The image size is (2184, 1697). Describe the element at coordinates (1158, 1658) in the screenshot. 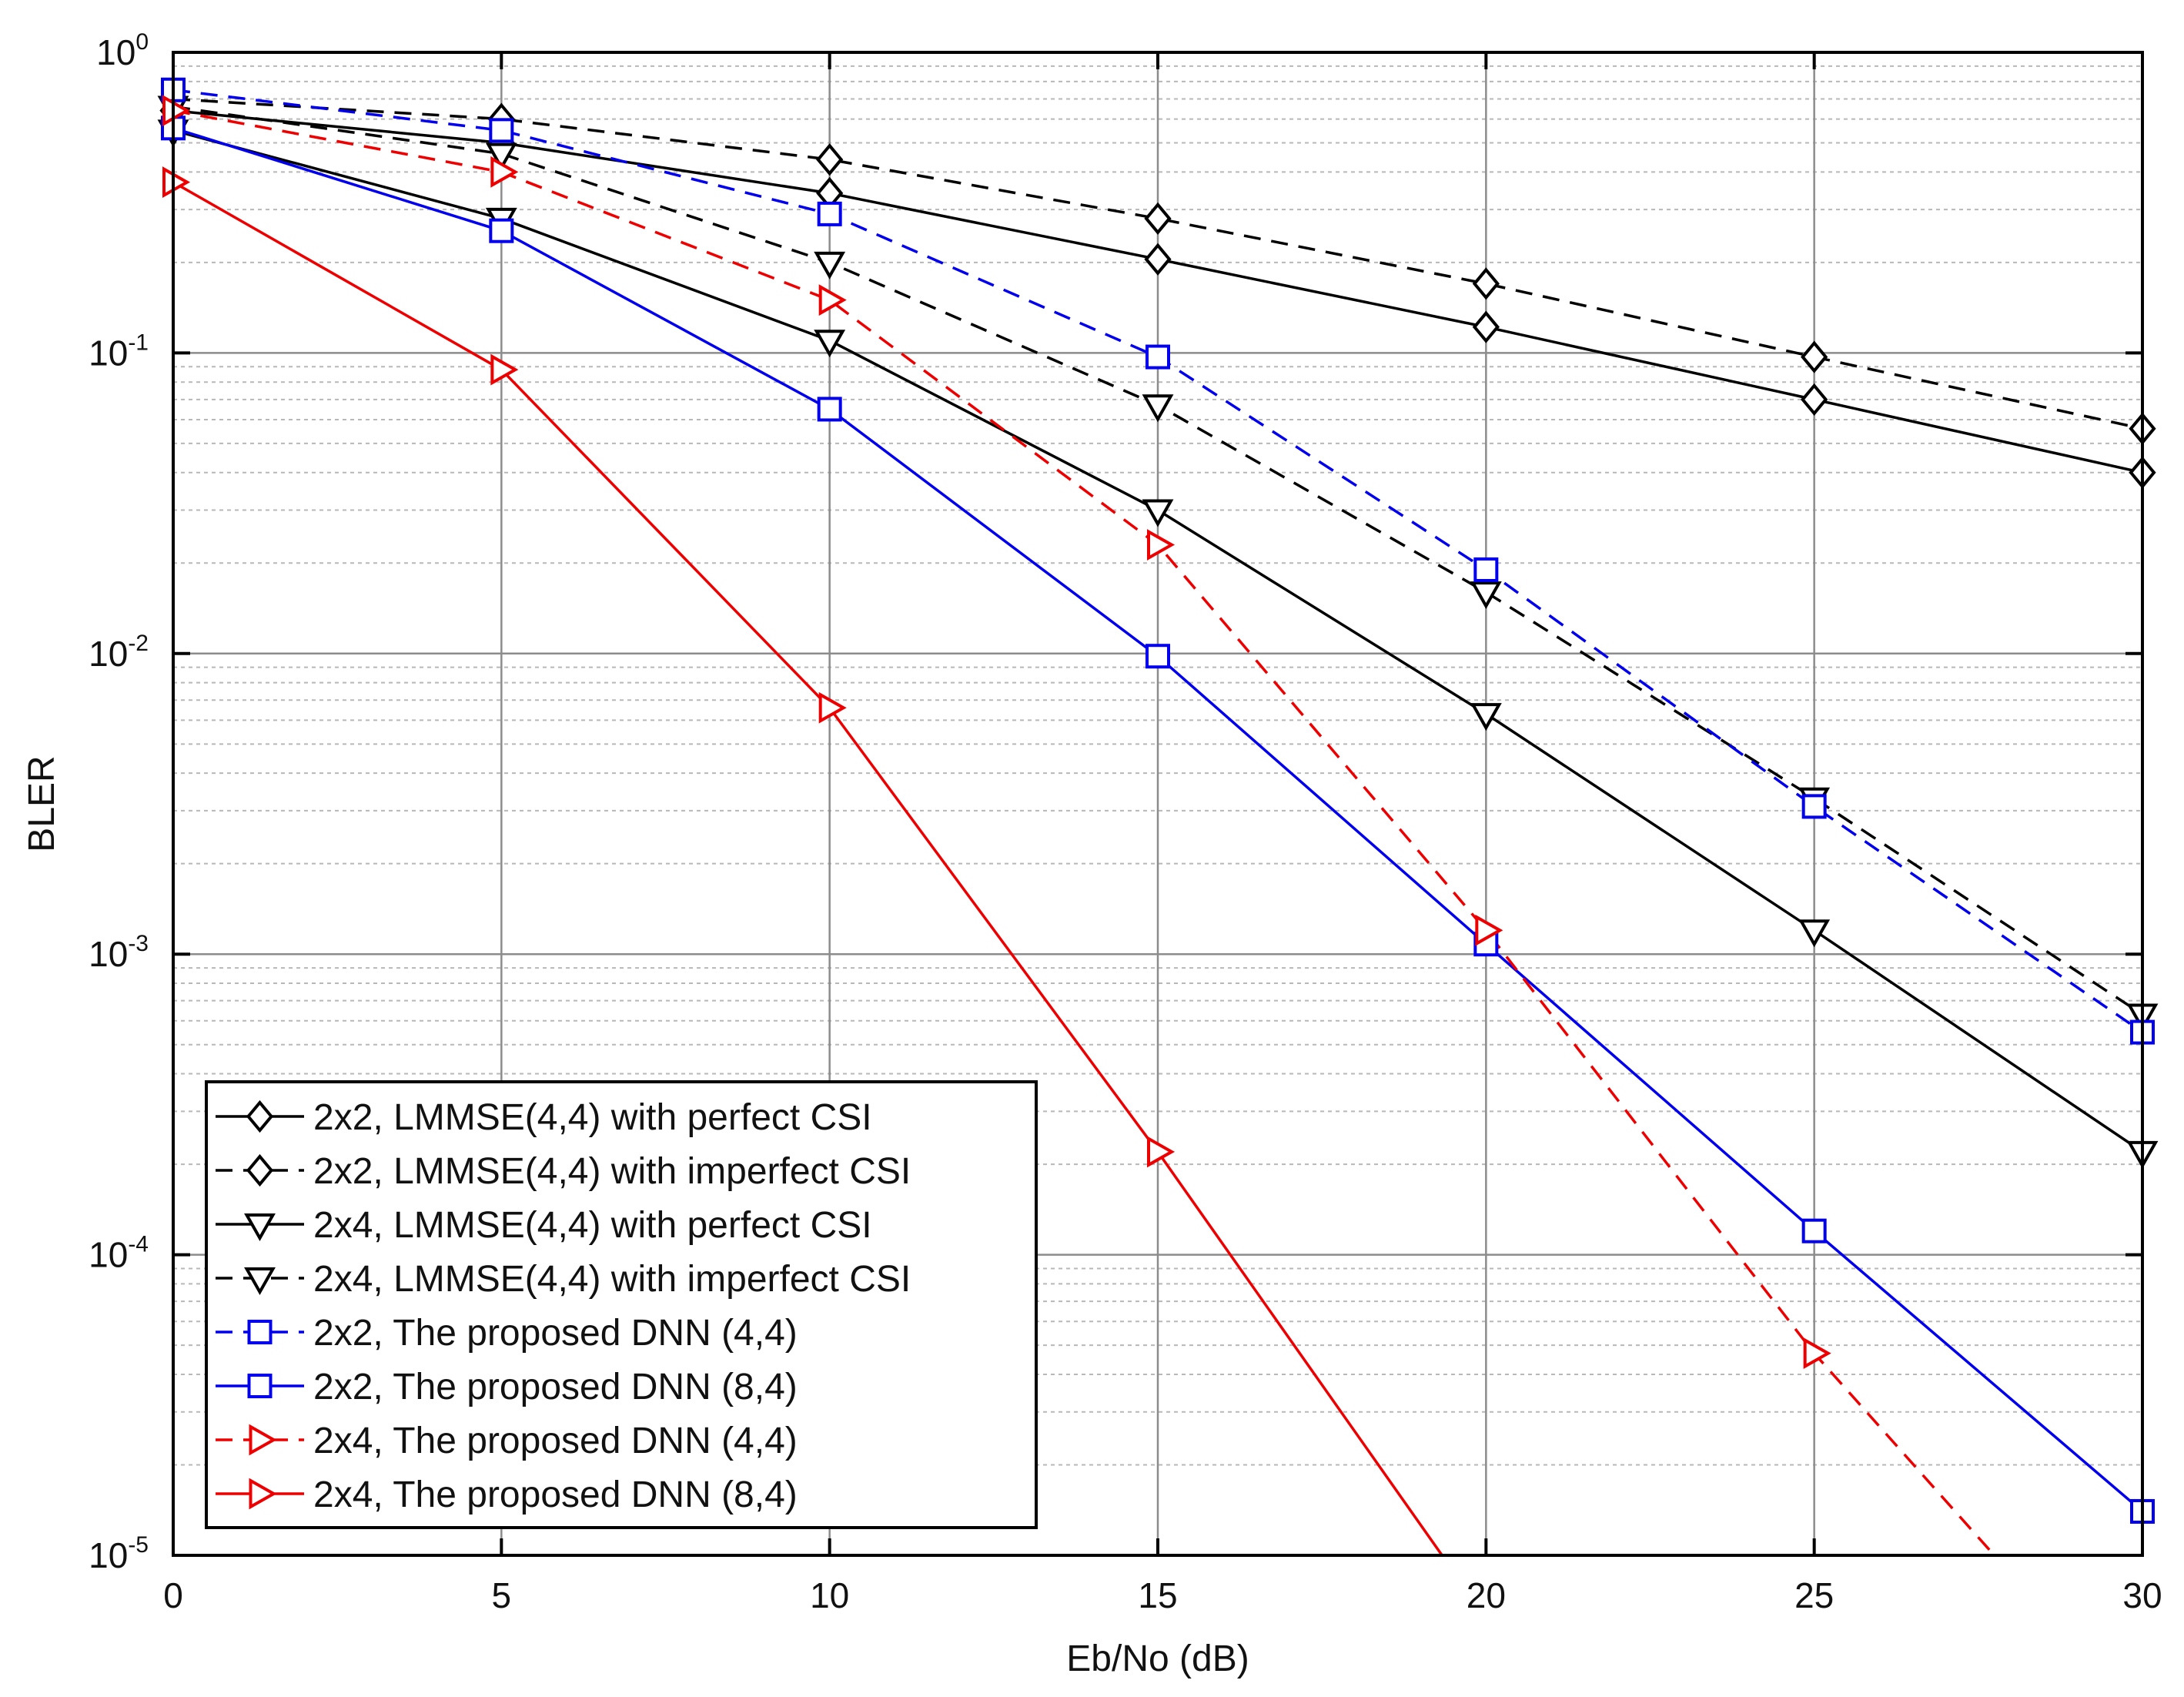

I see `x-axis-label: Eb/No (dB)` at that location.